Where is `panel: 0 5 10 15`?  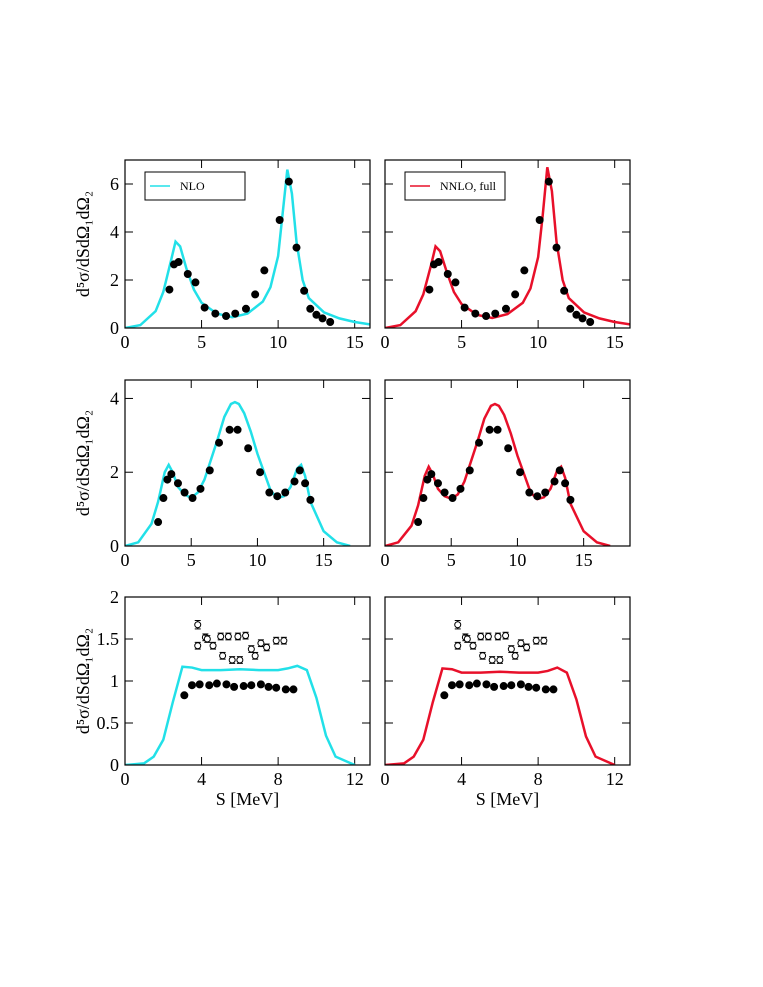
panel: 0 5 10 15 is located at coordinates (506, 474).